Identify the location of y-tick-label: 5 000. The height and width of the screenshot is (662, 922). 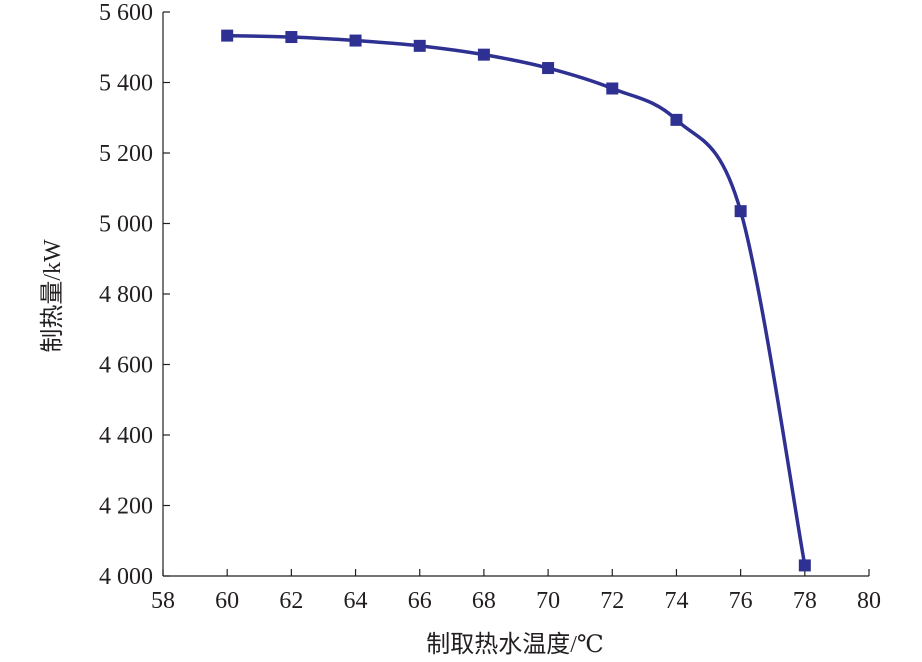
(126, 225).